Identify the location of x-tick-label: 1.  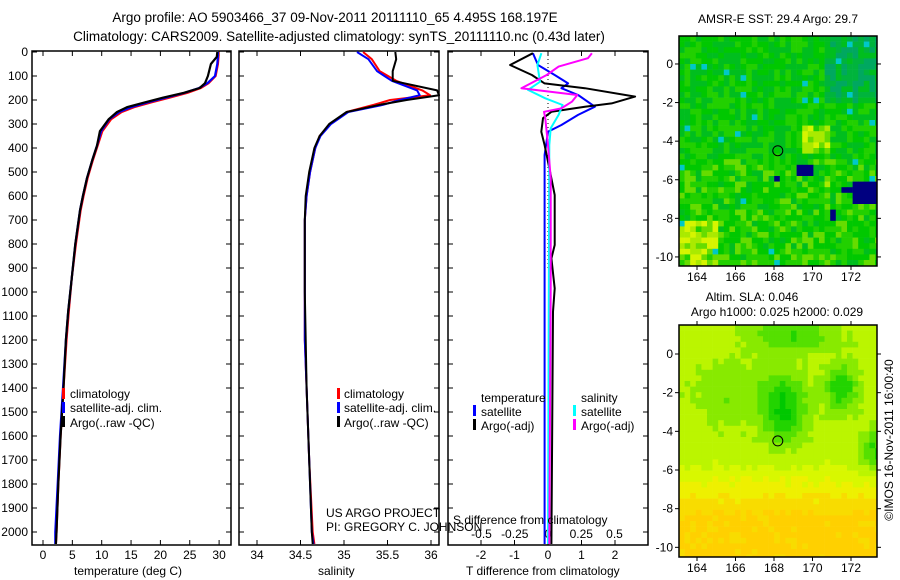
(581, 555).